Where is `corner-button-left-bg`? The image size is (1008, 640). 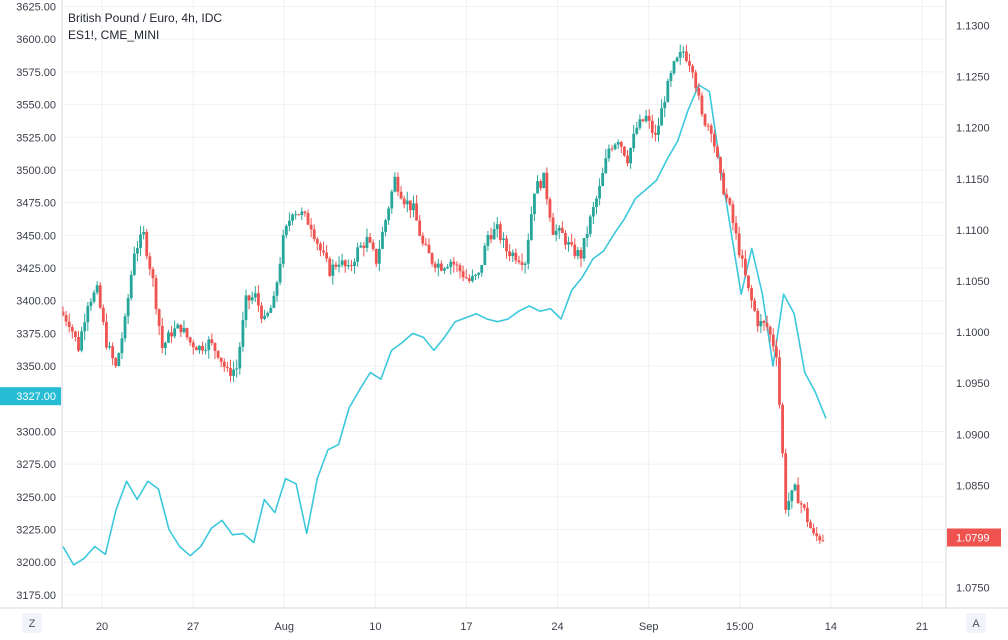 corner-button-left-bg is located at coordinates (32, 623).